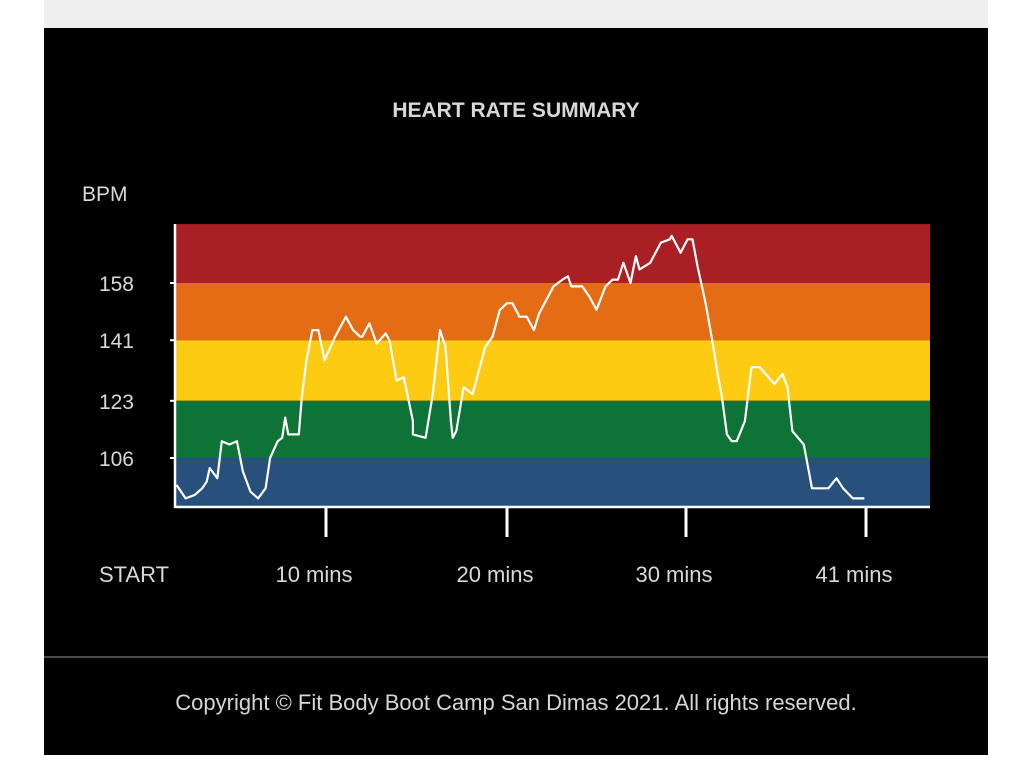 This screenshot has width=1024, height=776. What do you see at coordinates (116, 284) in the screenshot?
I see `y-tick-label: 158` at bounding box center [116, 284].